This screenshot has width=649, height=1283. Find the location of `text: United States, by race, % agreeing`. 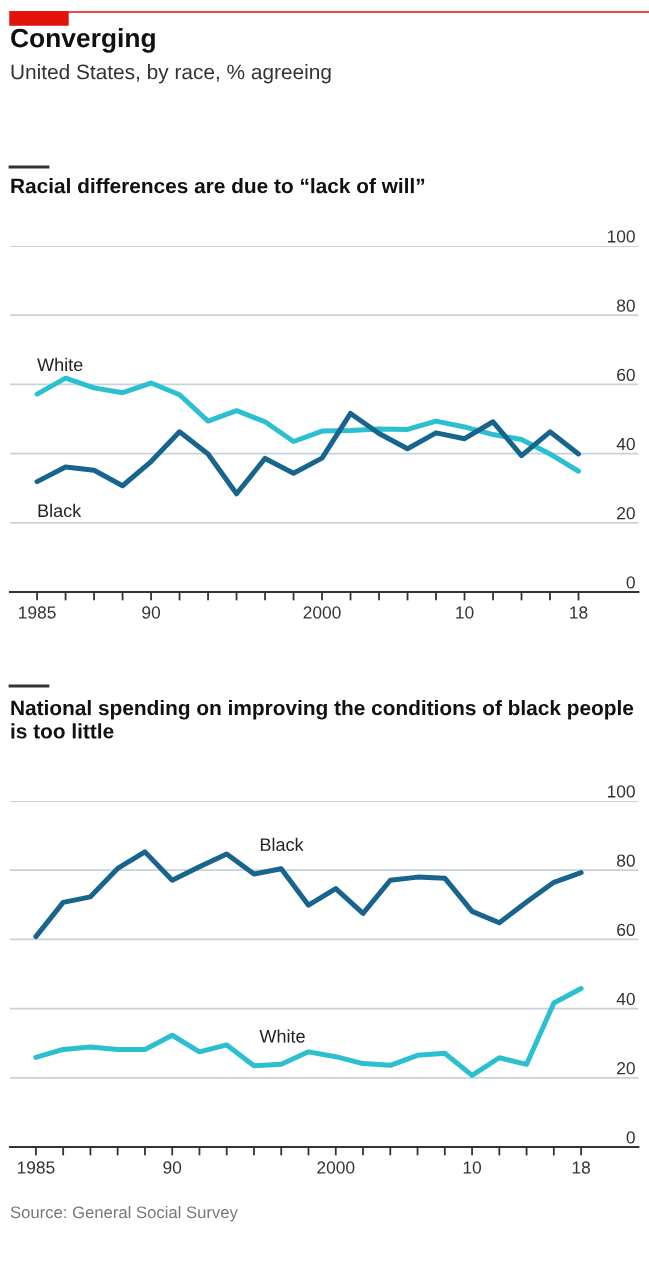

text: United States, by race, % agreeing is located at coordinates (171, 74).